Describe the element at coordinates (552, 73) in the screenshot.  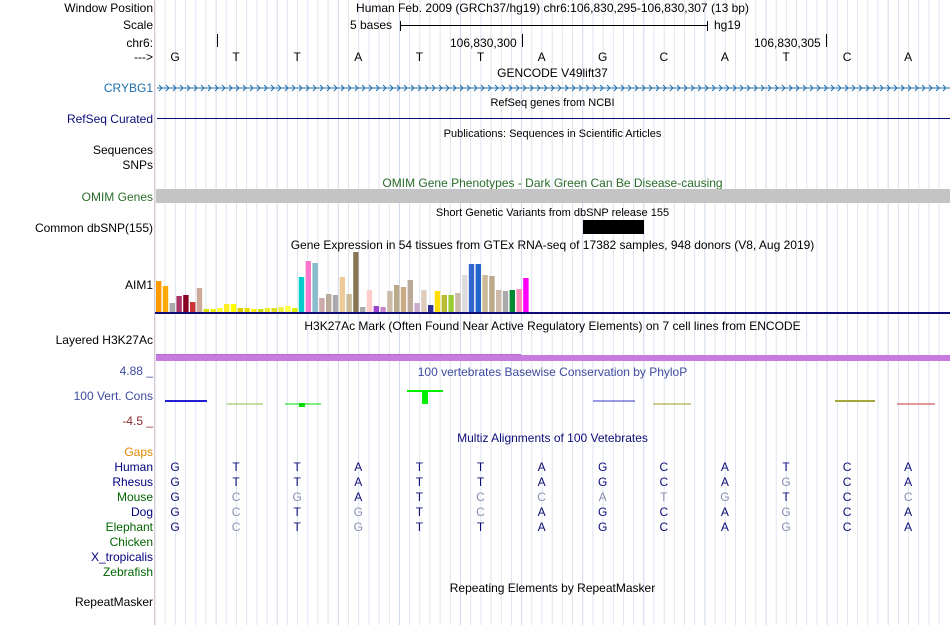
I see `gencode-track-title: GENCODE V49lift37` at that location.